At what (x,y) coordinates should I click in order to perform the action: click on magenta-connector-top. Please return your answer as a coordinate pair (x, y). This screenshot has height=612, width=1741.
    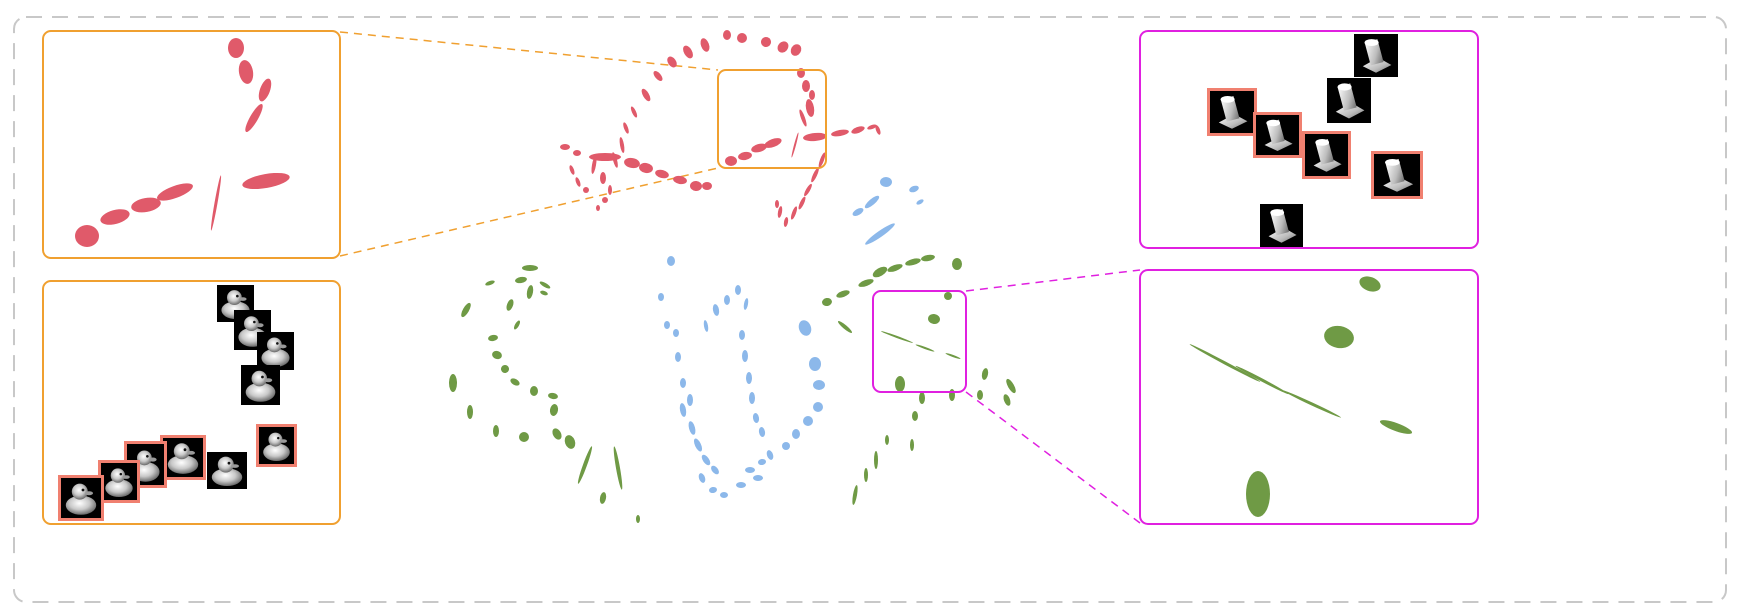
    Looking at the image, I should click on (1053, 280).